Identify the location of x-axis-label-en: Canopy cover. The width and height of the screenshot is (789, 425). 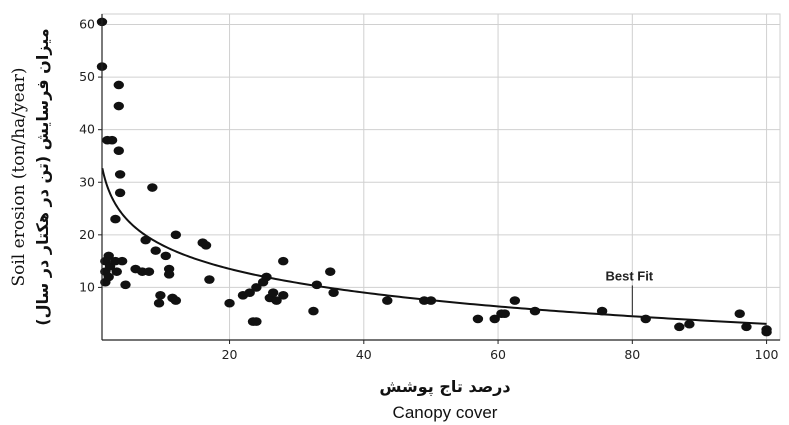
(445, 412).